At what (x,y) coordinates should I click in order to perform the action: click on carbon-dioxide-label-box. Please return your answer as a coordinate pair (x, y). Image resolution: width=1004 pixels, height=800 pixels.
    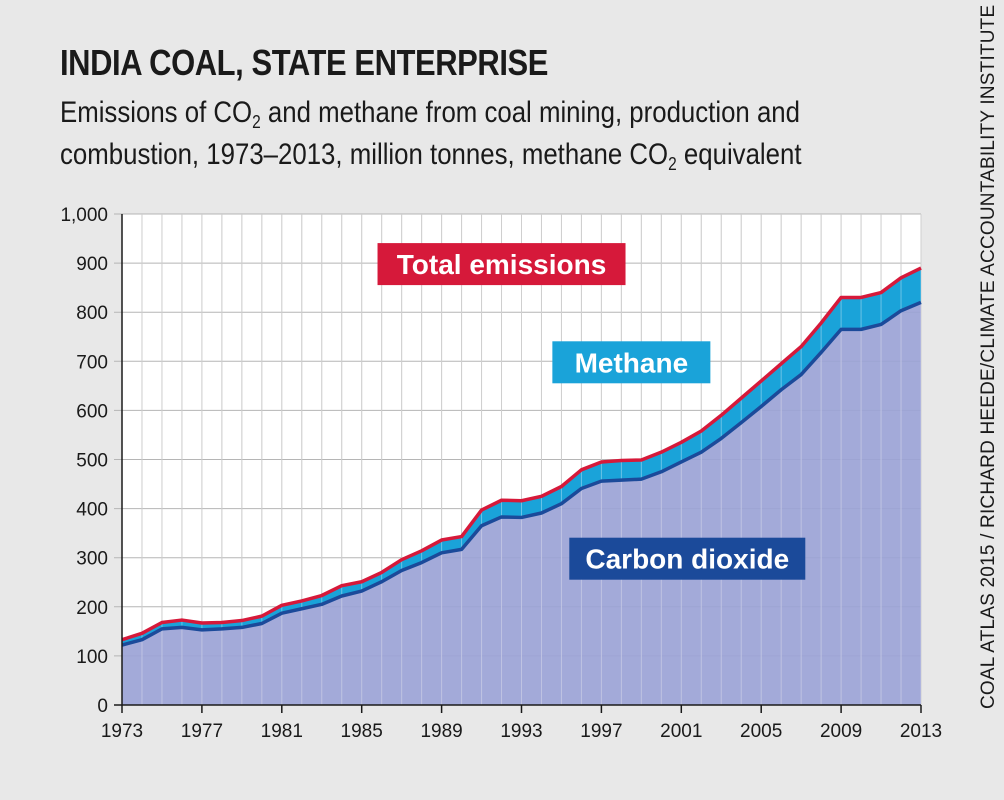
    Looking at the image, I should click on (687, 558).